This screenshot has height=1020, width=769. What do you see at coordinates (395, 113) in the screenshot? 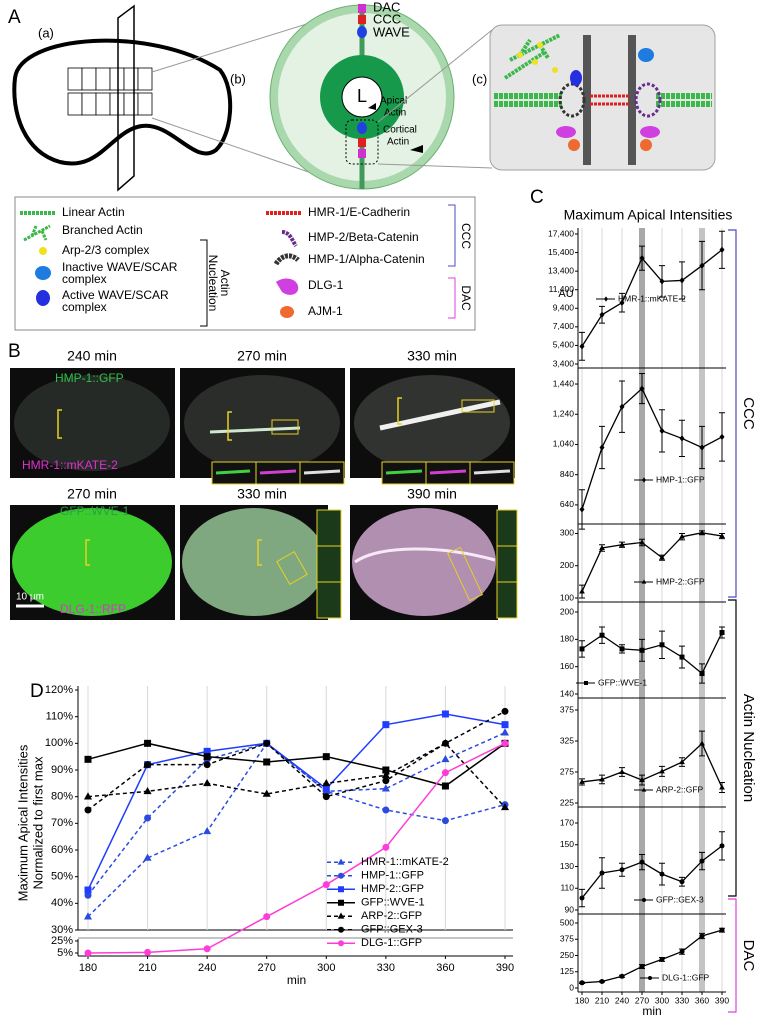
I see `apical-label: Actin` at bounding box center [395, 113].